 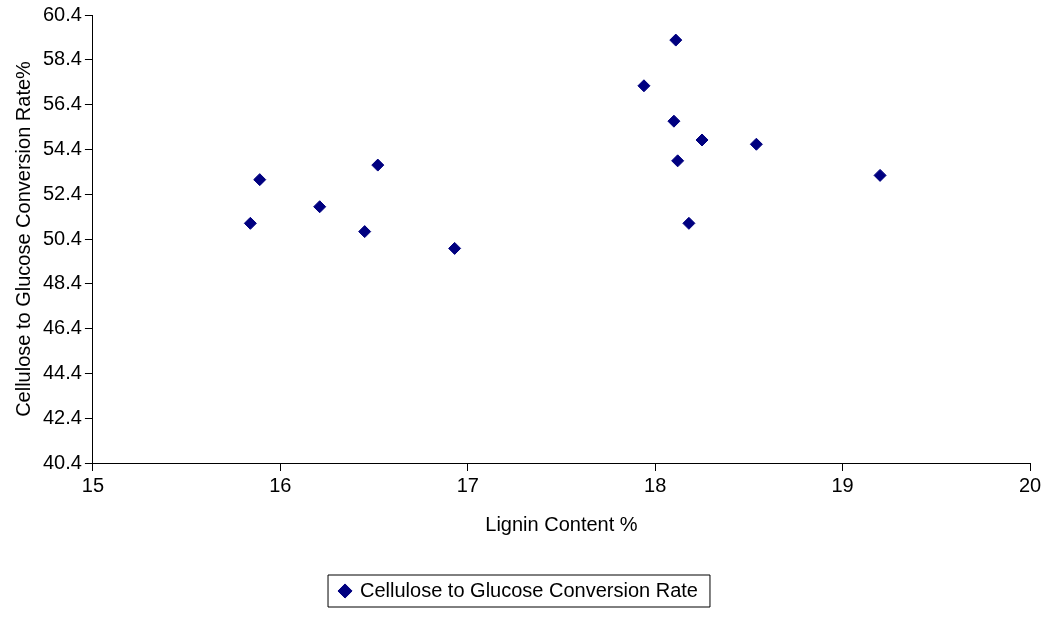 What do you see at coordinates (62, 13) in the screenshot?
I see `y-tick-label: 60.4` at bounding box center [62, 13].